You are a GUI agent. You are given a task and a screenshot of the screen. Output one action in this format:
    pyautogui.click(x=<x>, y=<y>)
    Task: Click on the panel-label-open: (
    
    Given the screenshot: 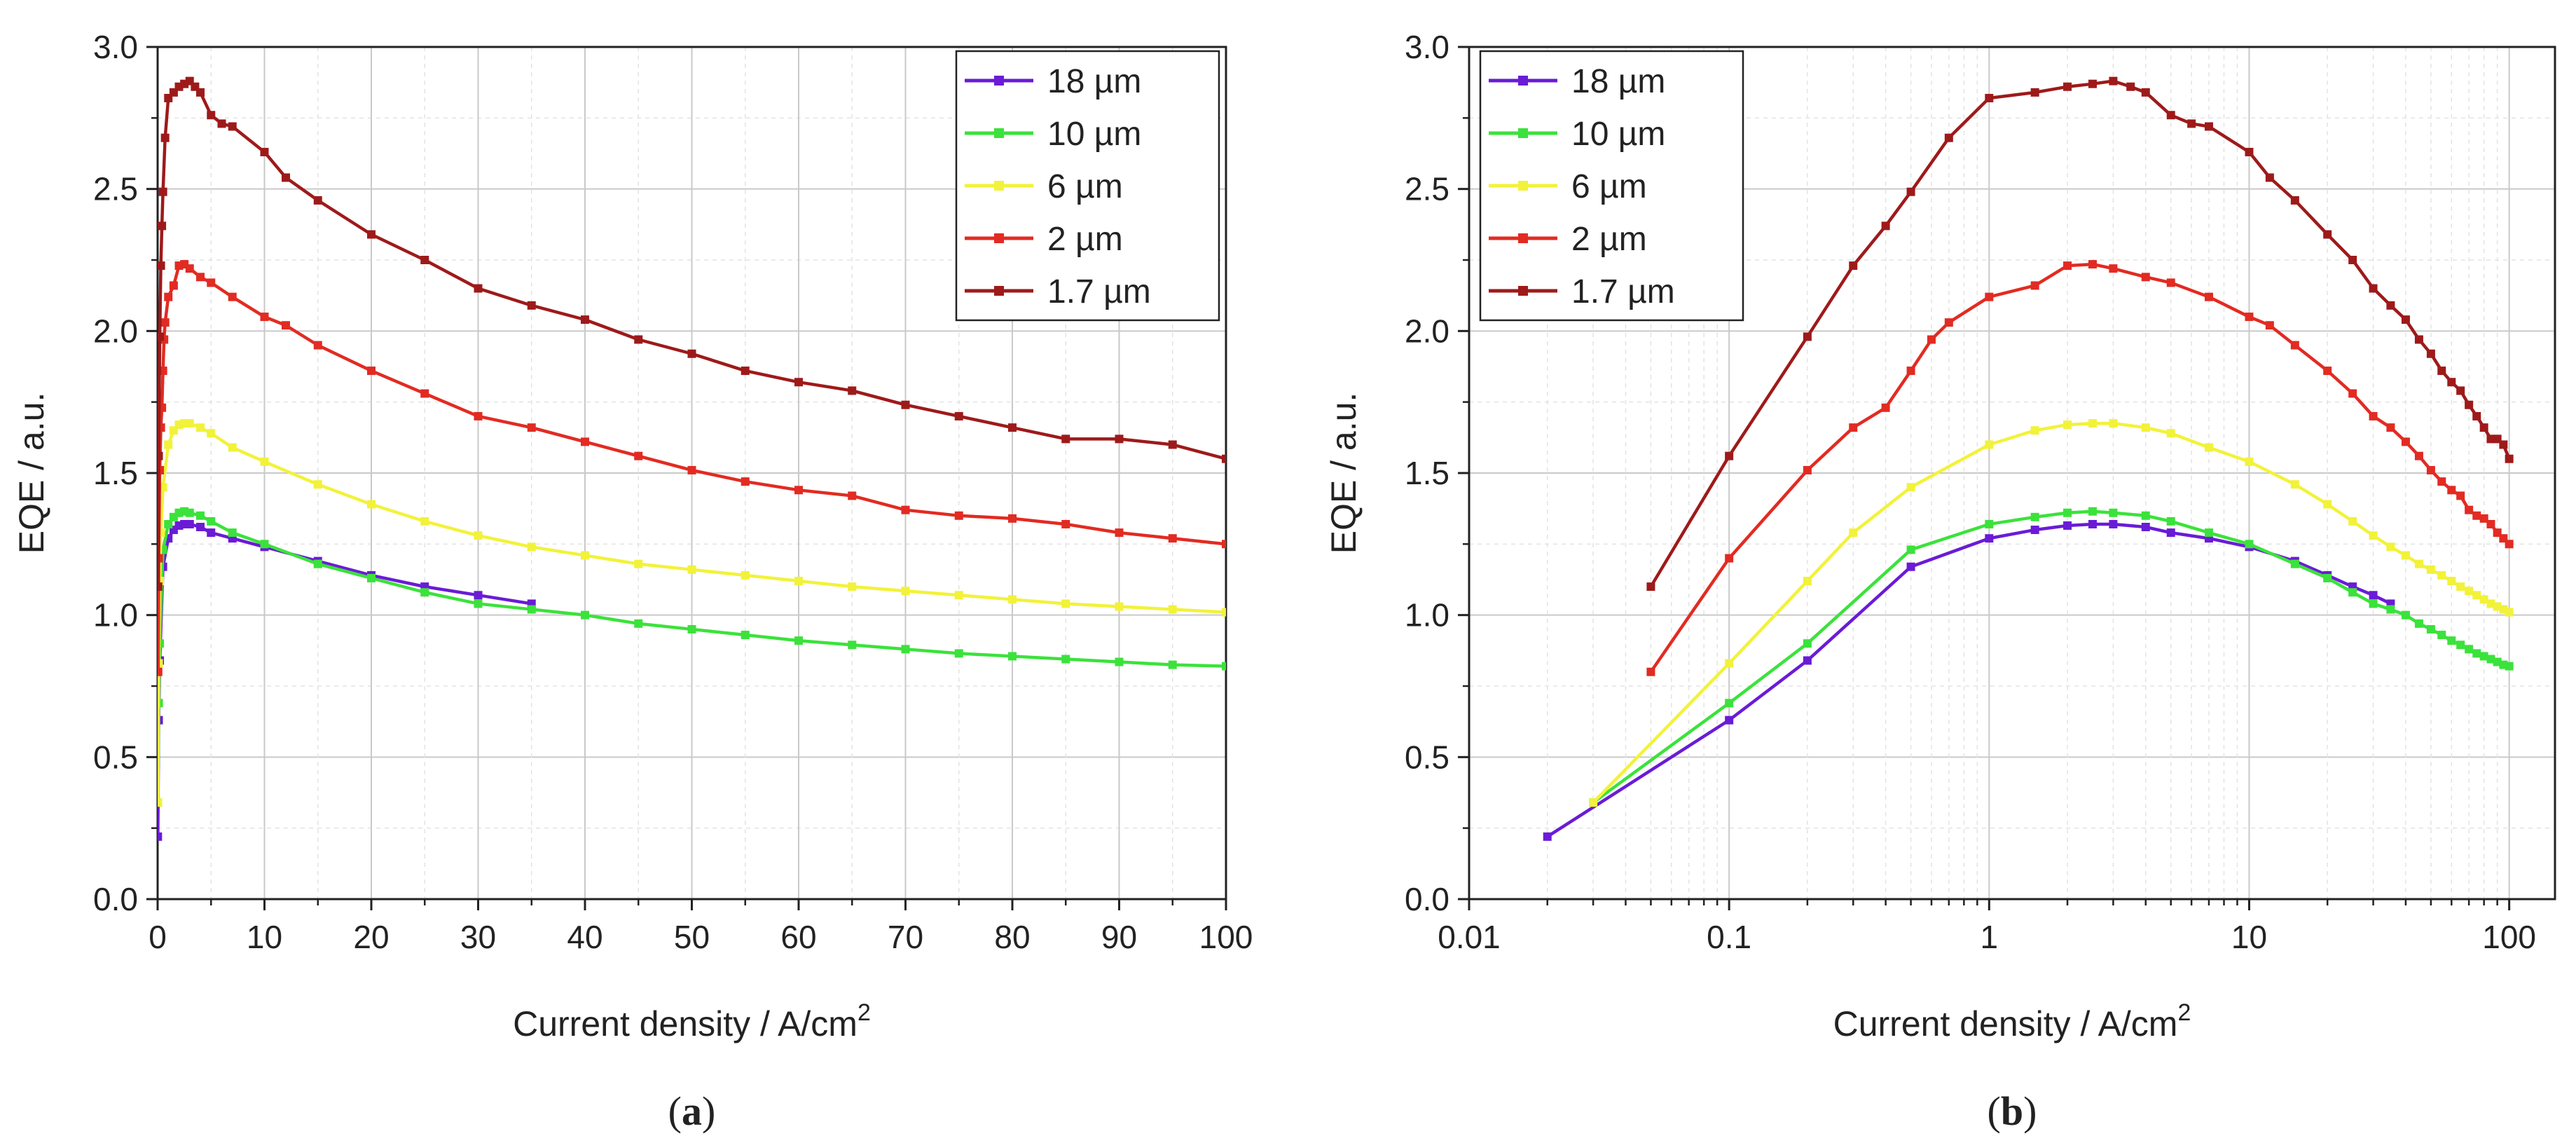 What is the action you would take?
    pyautogui.click(x=1994, y=1111)
    